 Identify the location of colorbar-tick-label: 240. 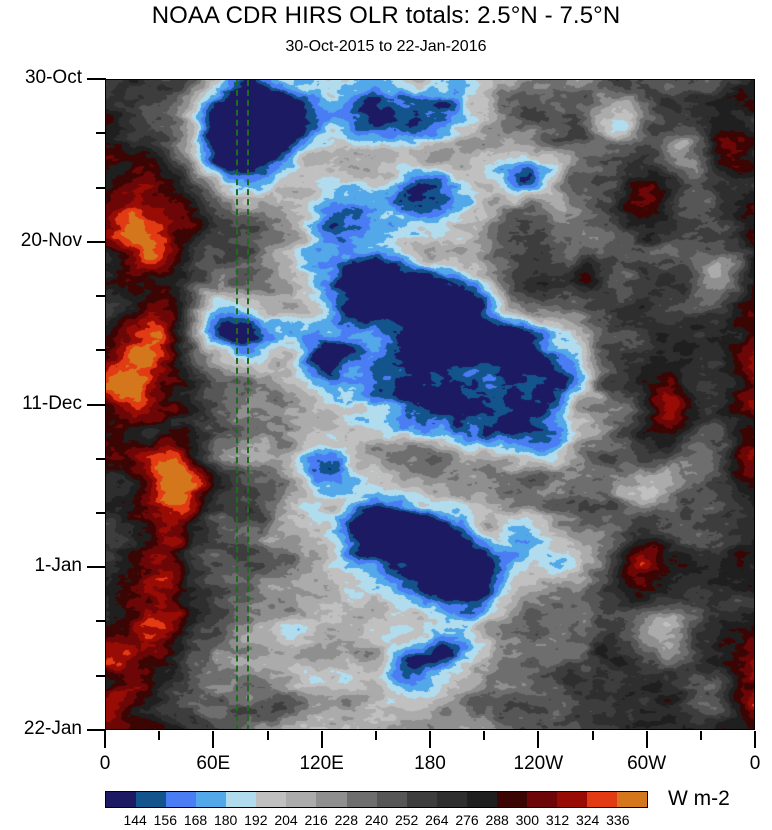
(376, 820).